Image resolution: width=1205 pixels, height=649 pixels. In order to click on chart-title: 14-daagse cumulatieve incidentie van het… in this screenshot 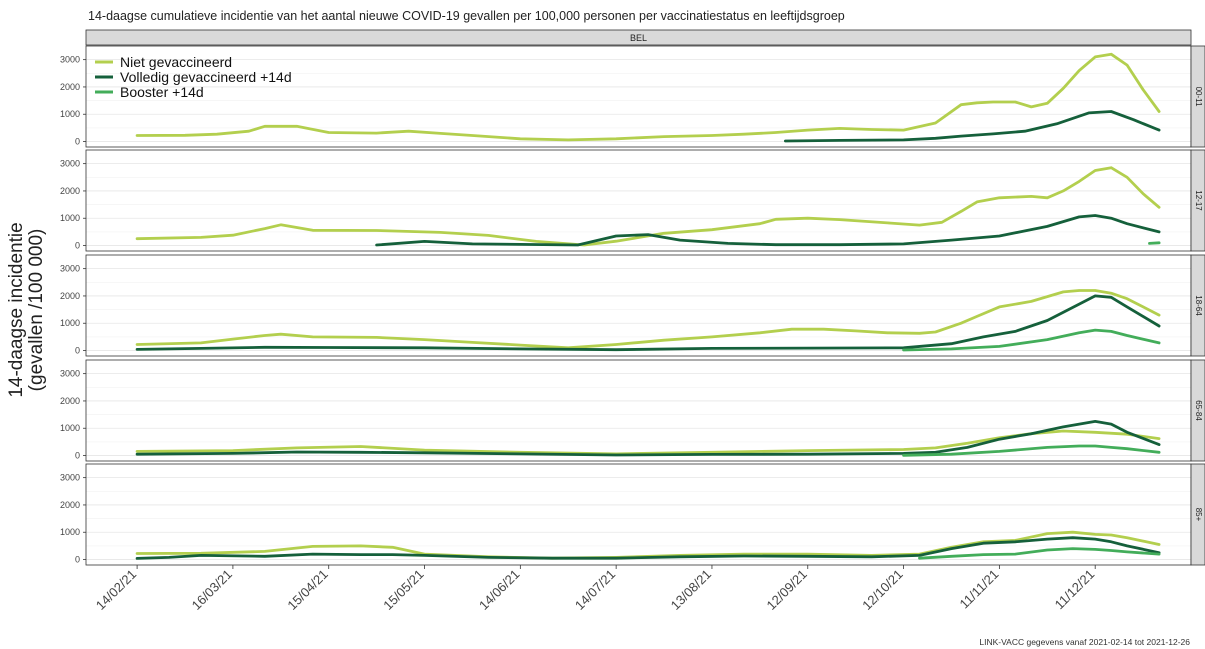, I will do `click(466, 16)`.